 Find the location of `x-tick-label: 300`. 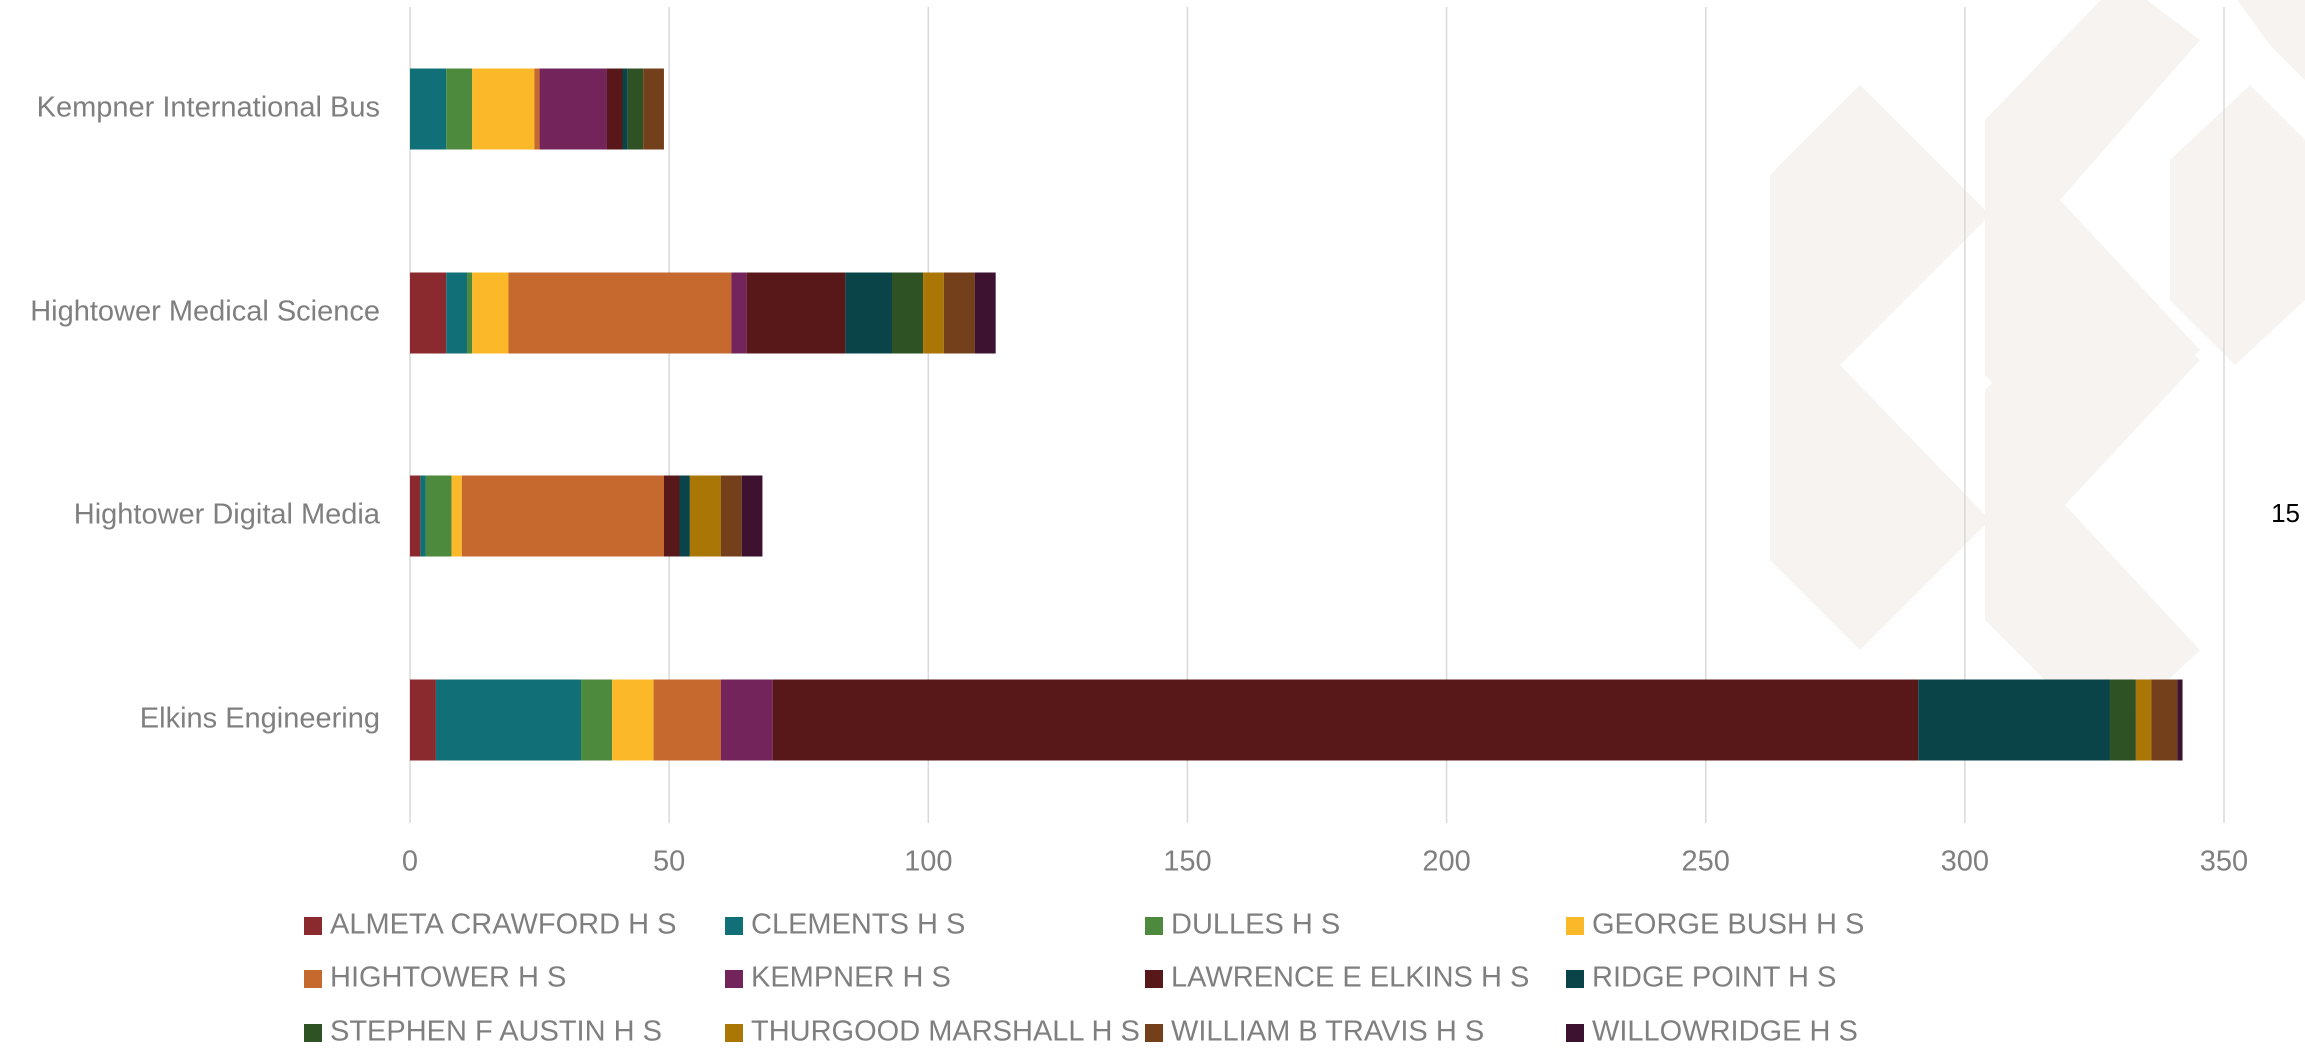

x-tick-label: 300 is located at coordinates (1965, 862).